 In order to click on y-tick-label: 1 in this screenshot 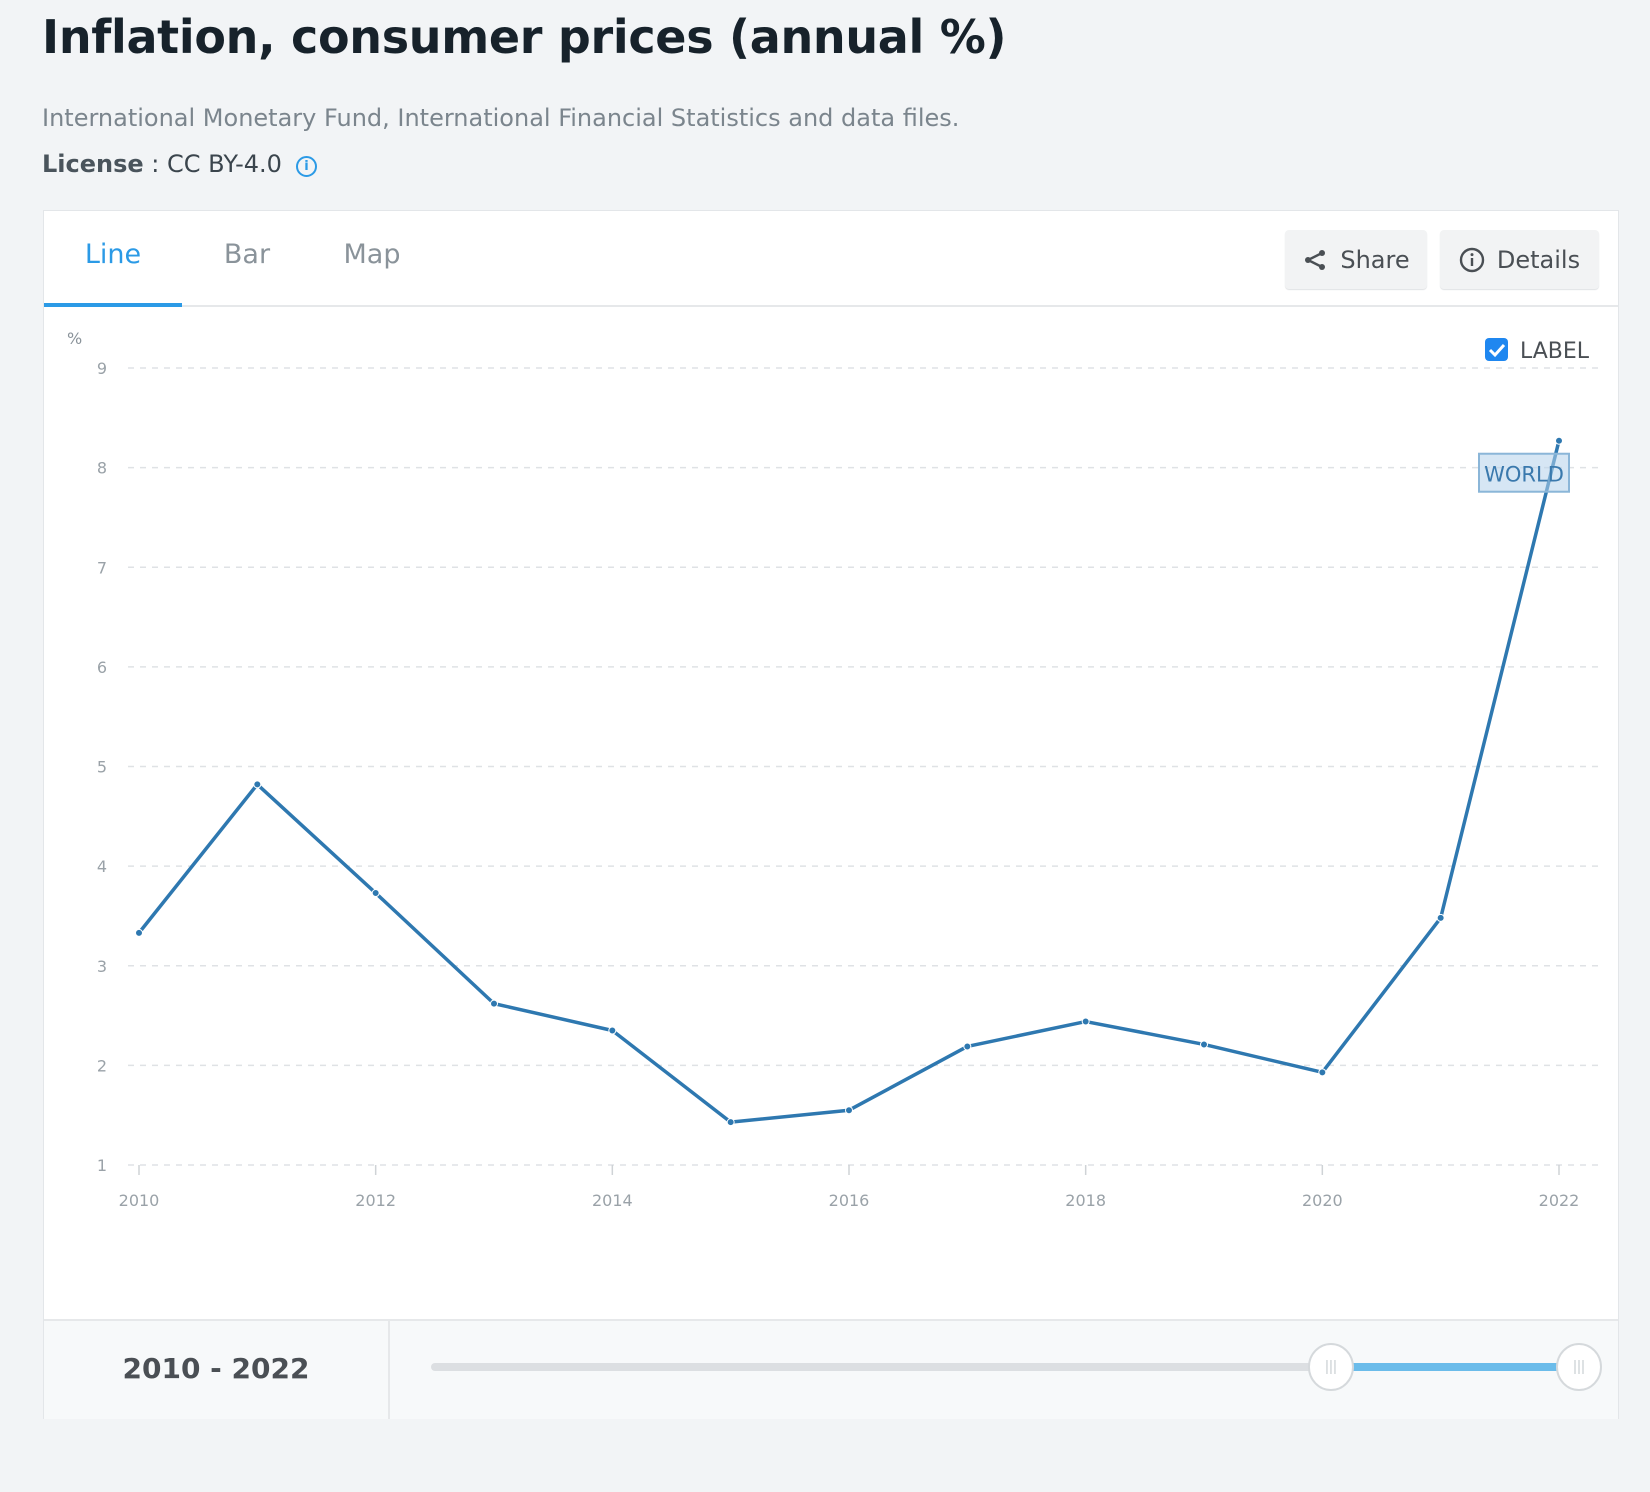, I will do `click(102, 1165)`.